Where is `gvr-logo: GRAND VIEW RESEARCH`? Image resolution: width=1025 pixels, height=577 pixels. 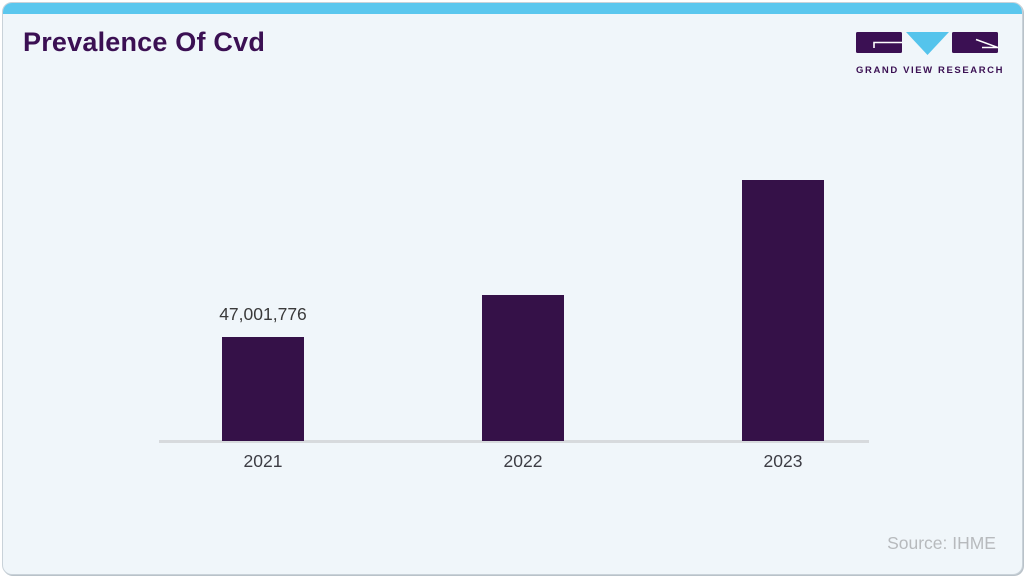 gvr-logo: GRAND VIEW RESEARCH is located at coordinates (930, 53).